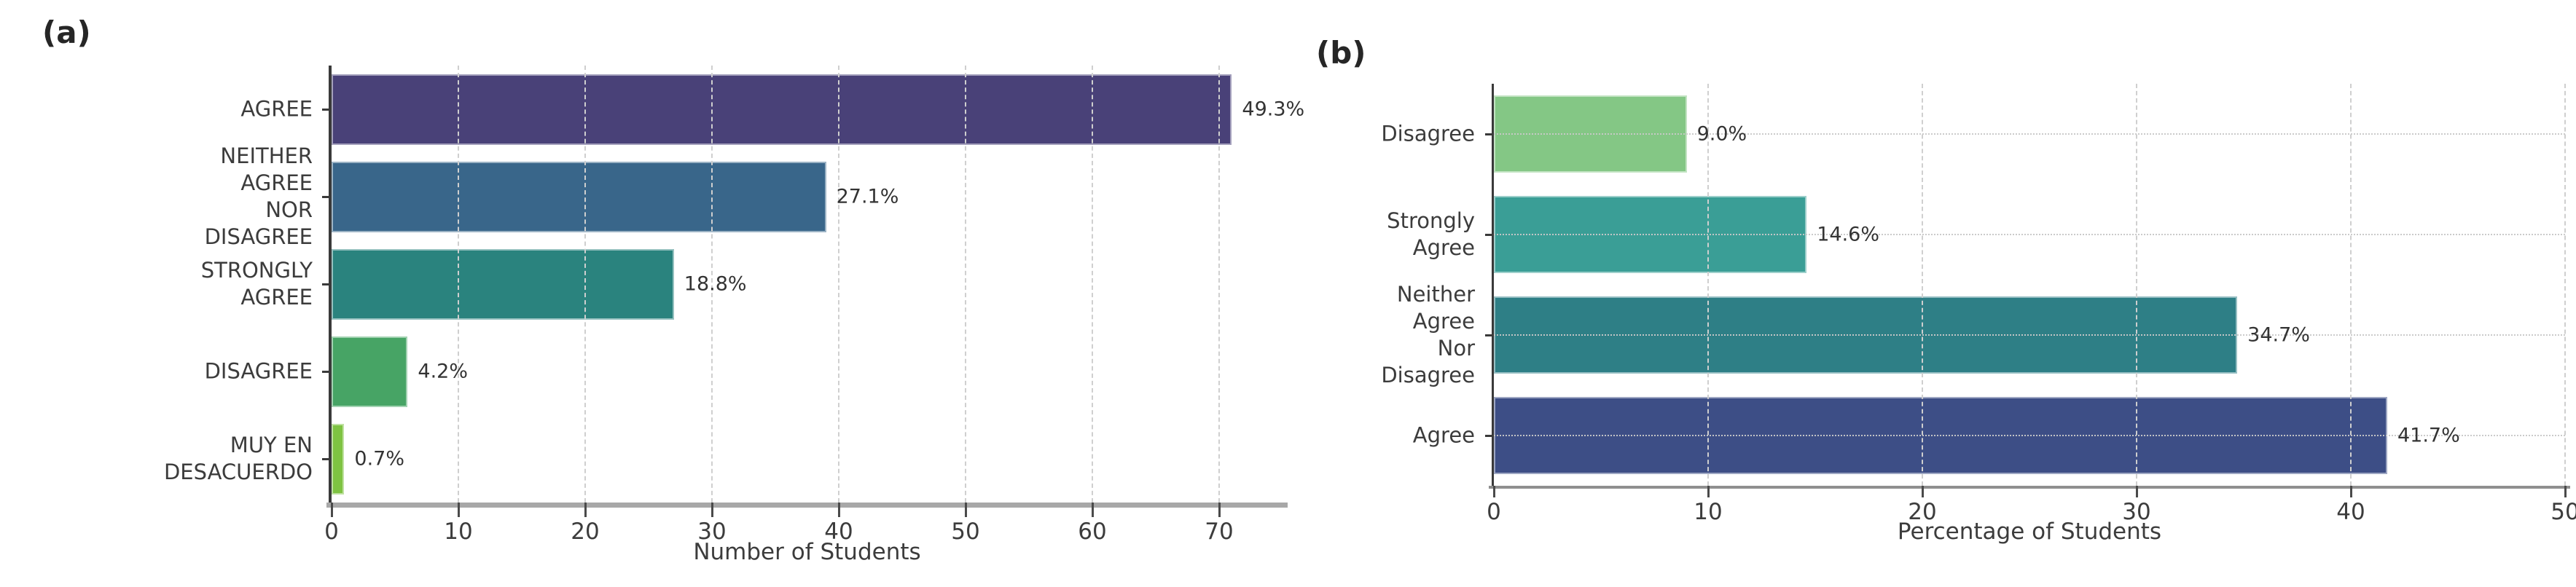 Image resolution: width=2576 pixels, height=587 pixels. What do you see at coordinates (2029, 335) in the screenshot?
I see `gridline-y-neither-agree-nor-disagree` at bounding box center [2029, 335].